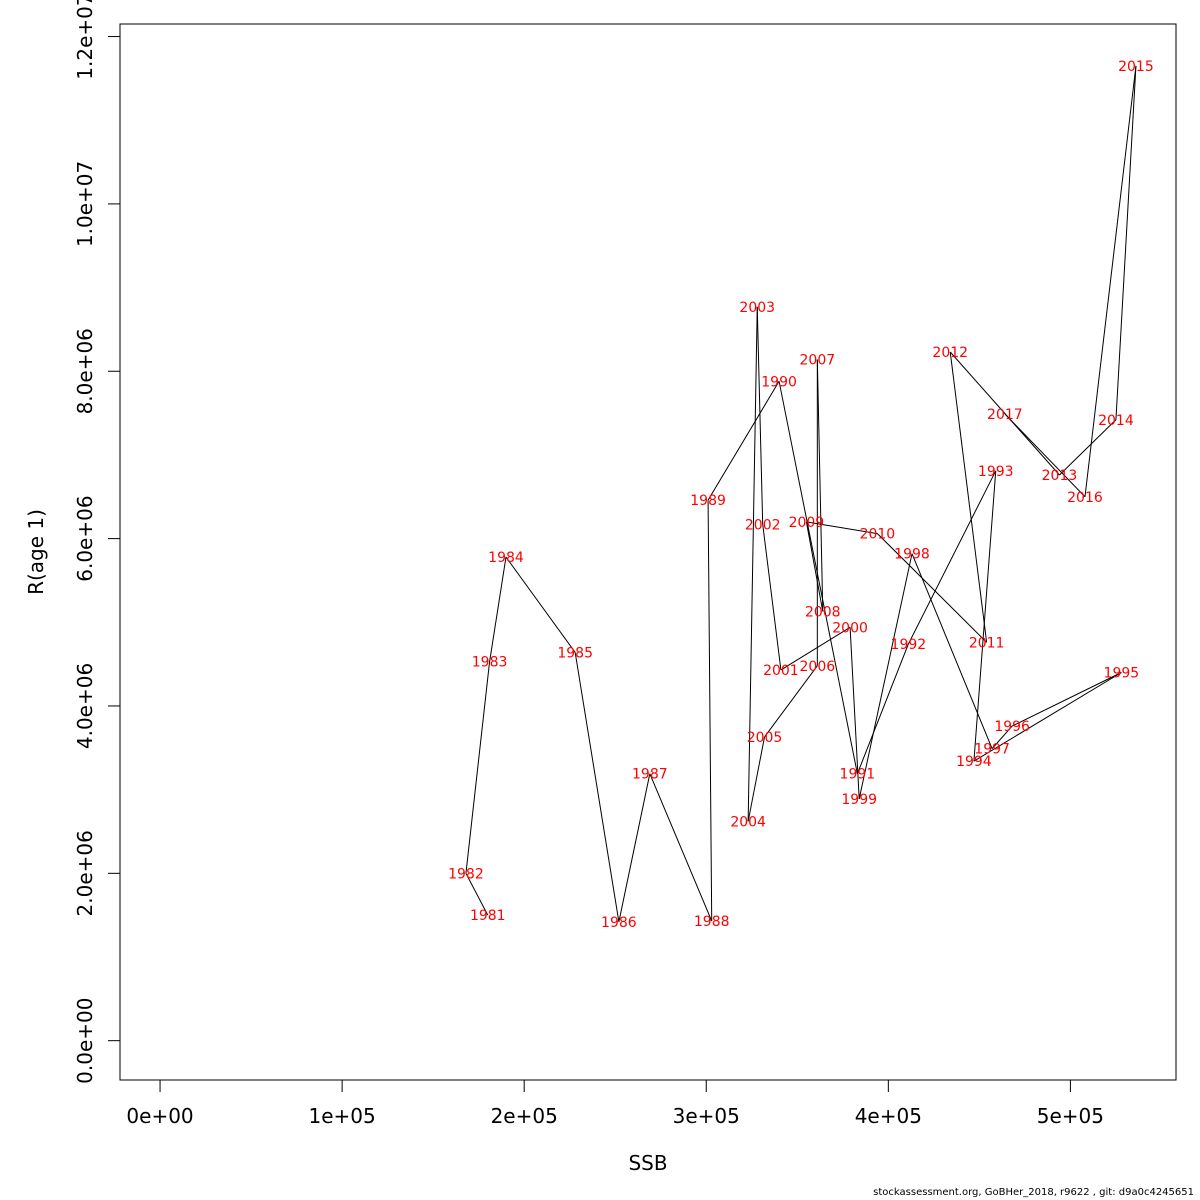 The height and width of the screenshot is (1200, 1200). Describe the element at coordinates (820, 485) in the screenshot. I see `sr-segment-2007-2008` at that location.